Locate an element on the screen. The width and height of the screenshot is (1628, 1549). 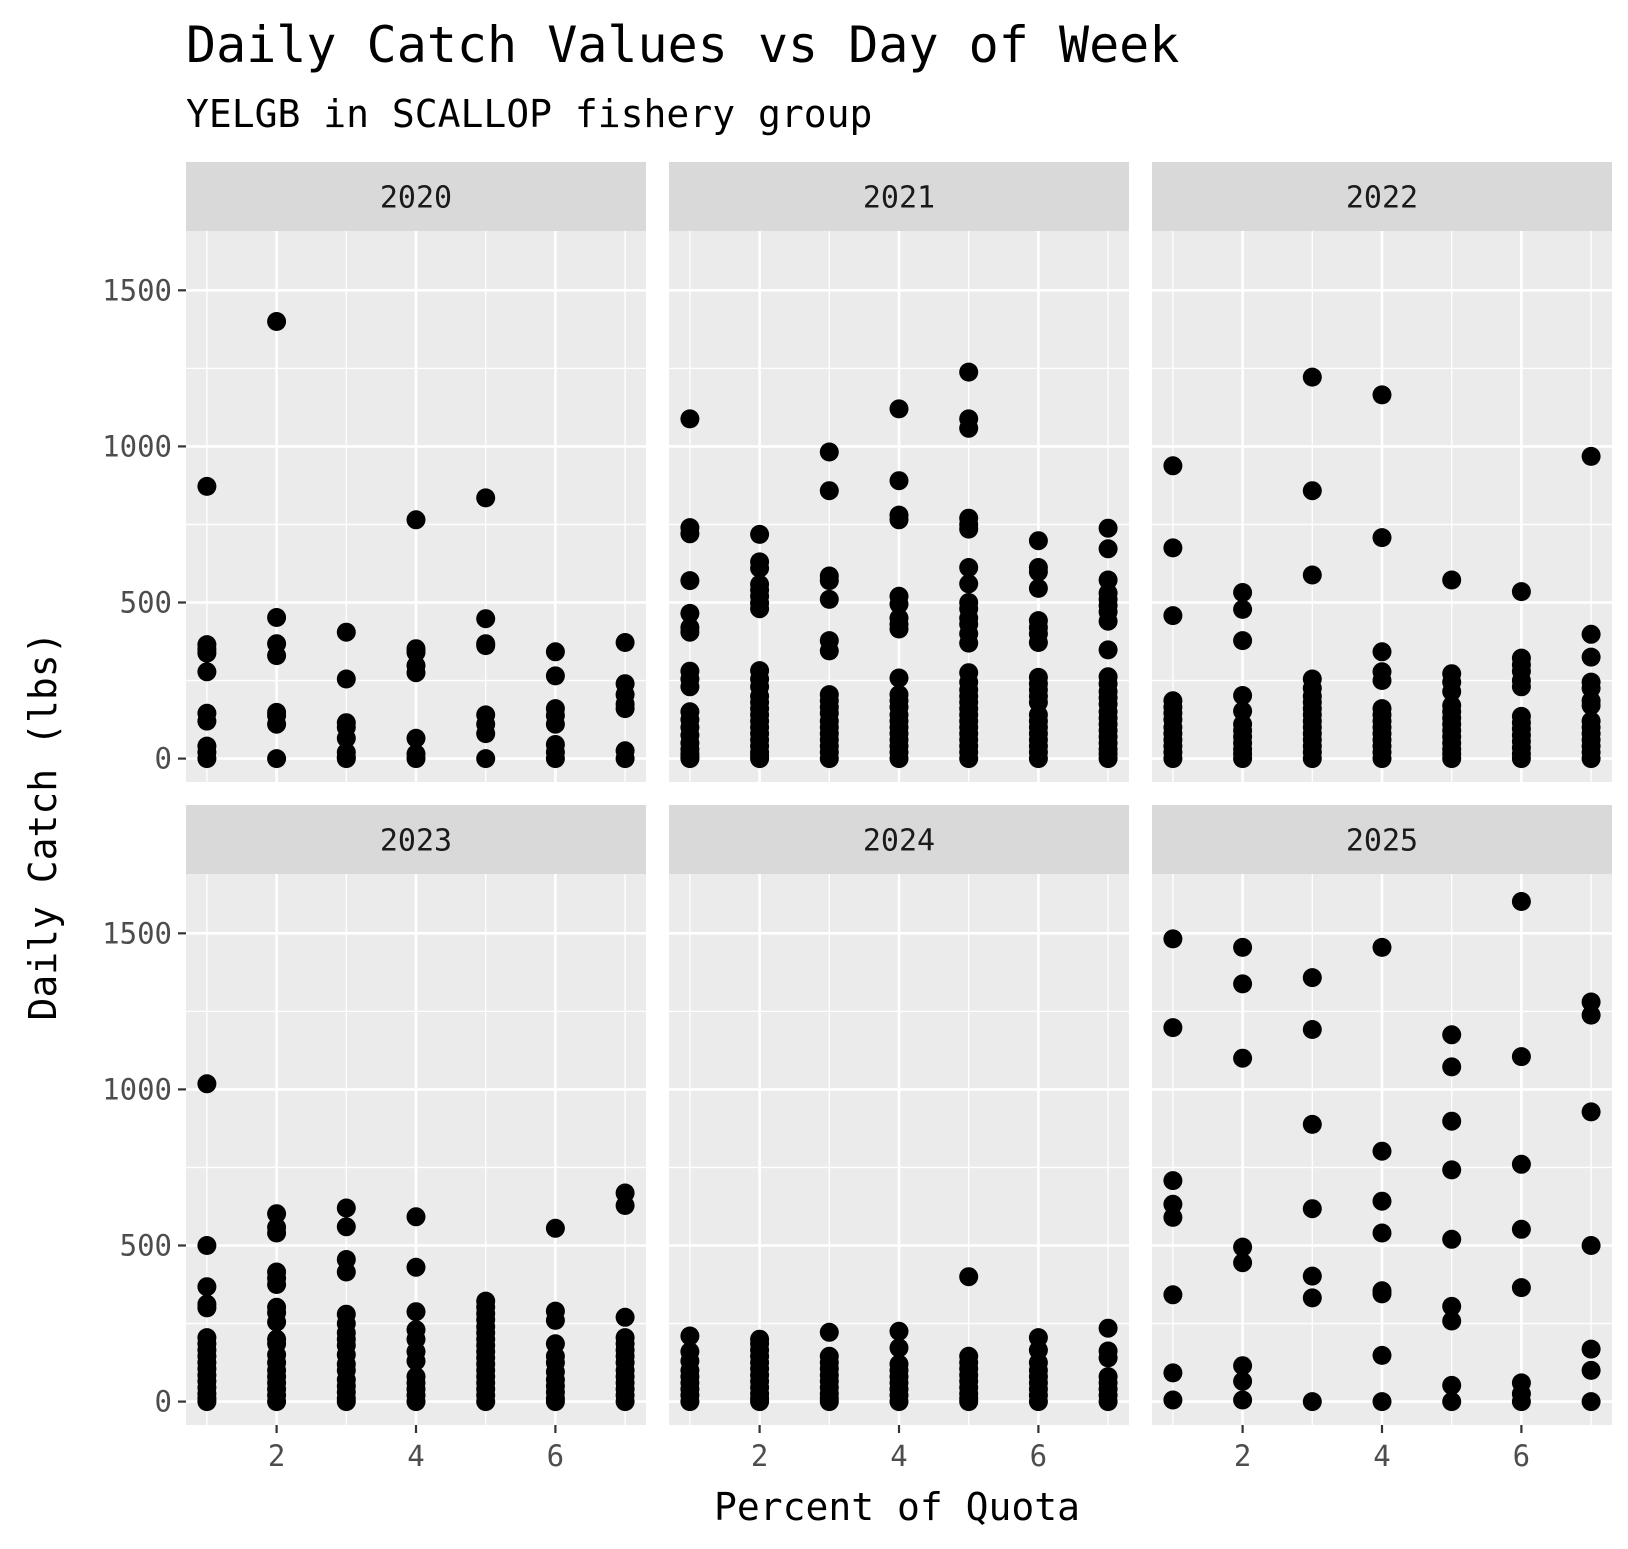
y-tick-label: 0 is located at coordinates (163, 1402).